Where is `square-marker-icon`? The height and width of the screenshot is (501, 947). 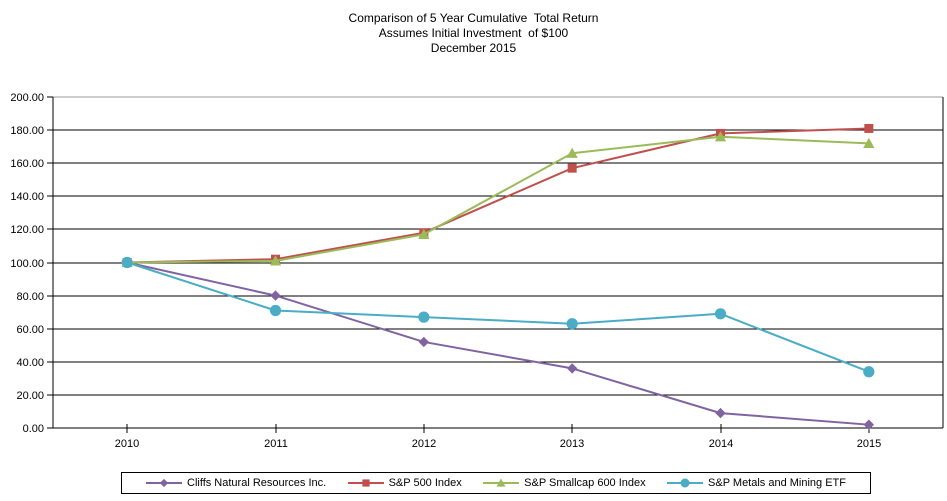 square-marker-icon is located at coordinates (365, 483).